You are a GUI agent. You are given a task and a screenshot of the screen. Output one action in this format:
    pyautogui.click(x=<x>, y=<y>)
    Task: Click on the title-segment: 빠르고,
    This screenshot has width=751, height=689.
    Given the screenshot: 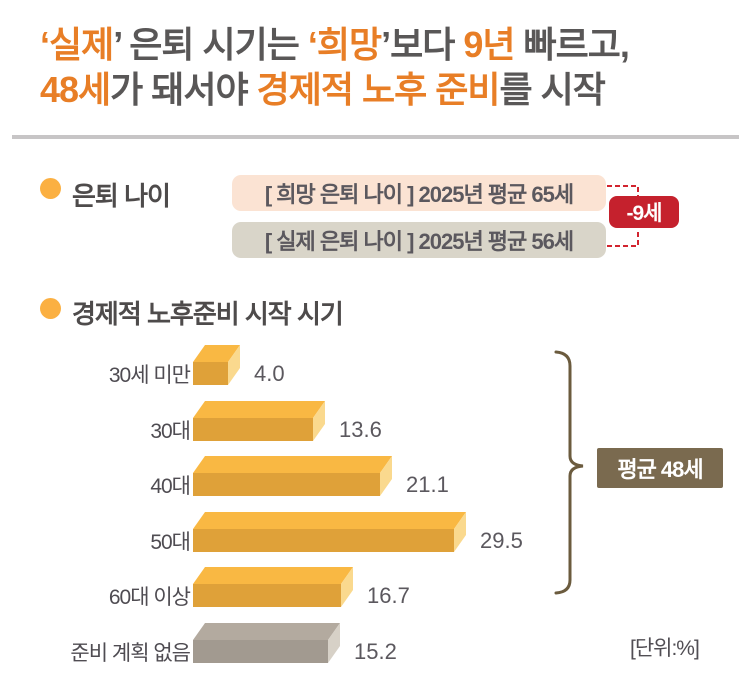 What is the action you would take?
    pyautogui.click(x=572, y=44)
    